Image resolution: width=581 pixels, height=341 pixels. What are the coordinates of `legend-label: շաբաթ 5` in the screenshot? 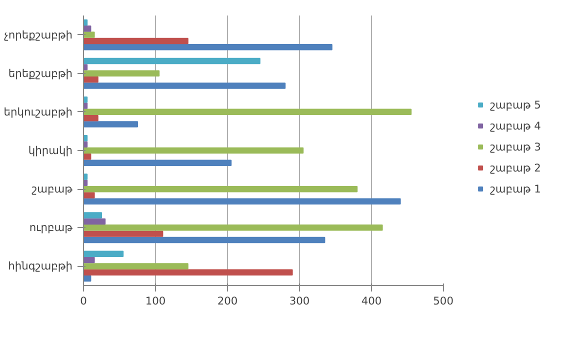 It's located at (515, 104).